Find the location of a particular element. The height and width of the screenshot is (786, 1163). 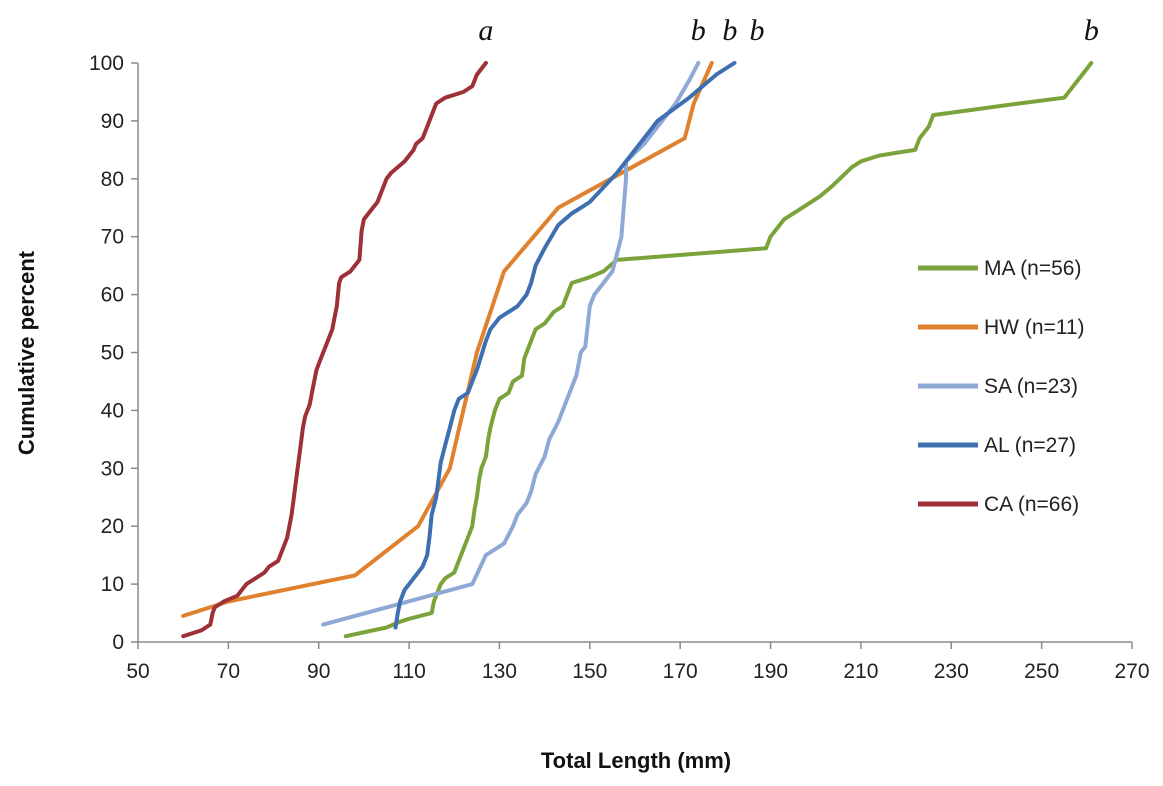

x-tick-label: 90 is located at coordinates (318, 671).